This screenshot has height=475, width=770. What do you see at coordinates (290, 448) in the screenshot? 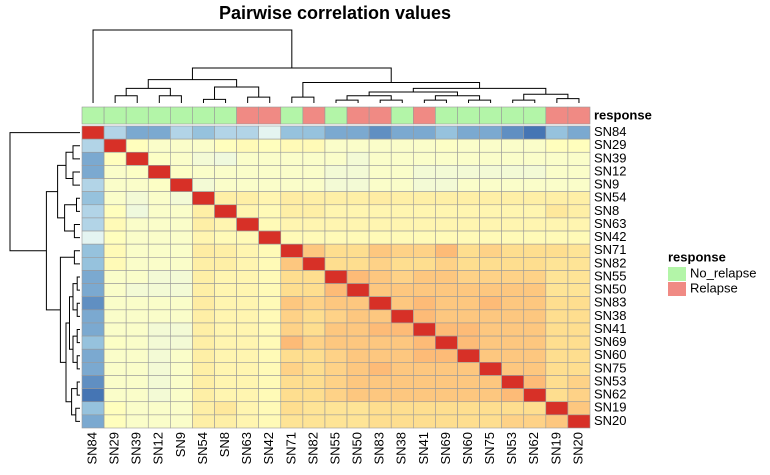
I see `column-label: SN71` at bounding box center [290, 448].